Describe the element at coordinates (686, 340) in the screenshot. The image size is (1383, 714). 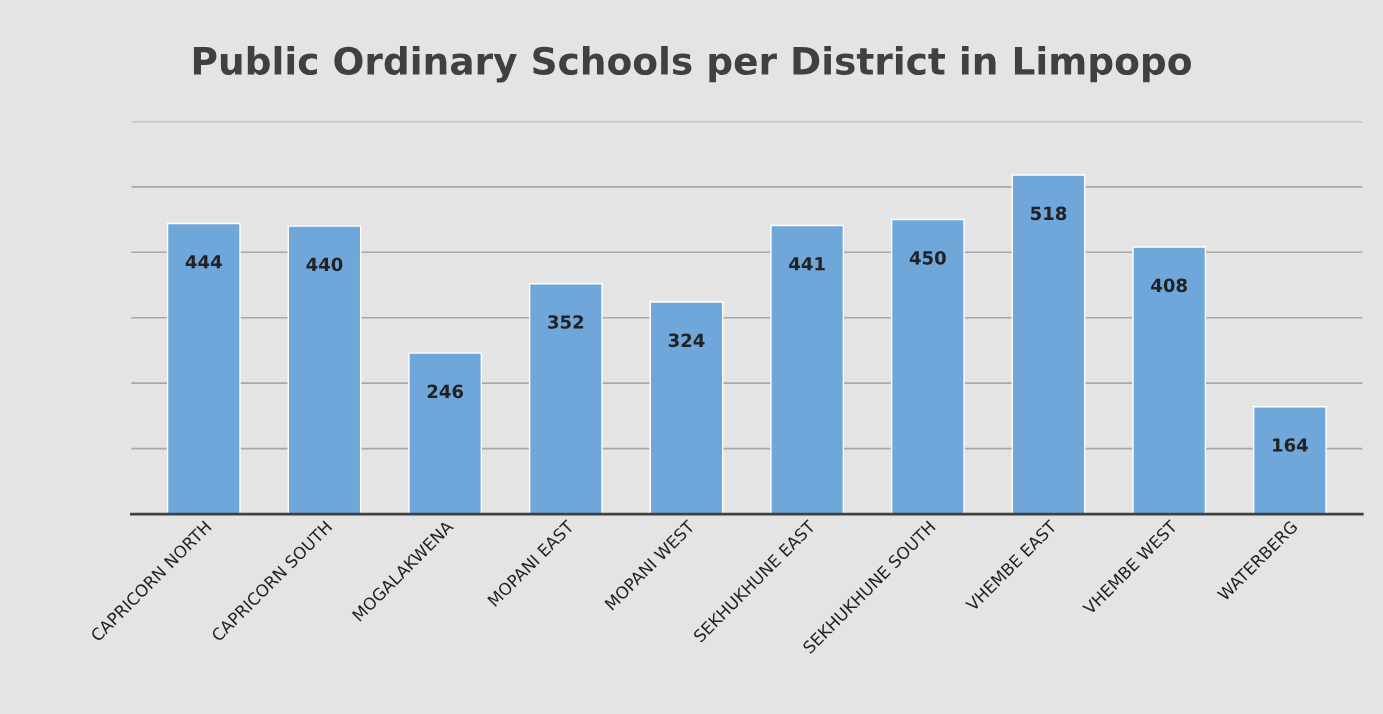
I see `data-label: 324` at that location.